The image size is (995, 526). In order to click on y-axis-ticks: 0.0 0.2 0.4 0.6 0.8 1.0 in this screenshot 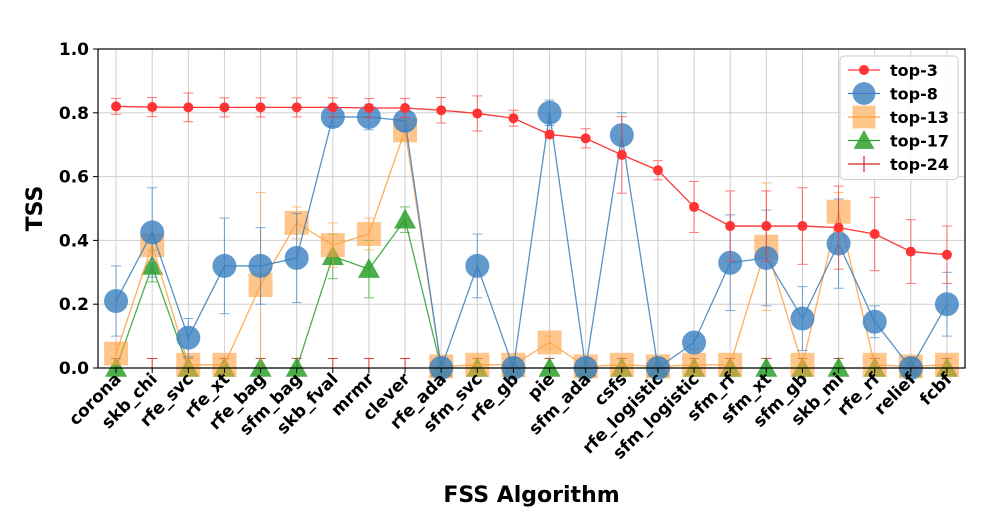, I will do `click(78, 209)`.